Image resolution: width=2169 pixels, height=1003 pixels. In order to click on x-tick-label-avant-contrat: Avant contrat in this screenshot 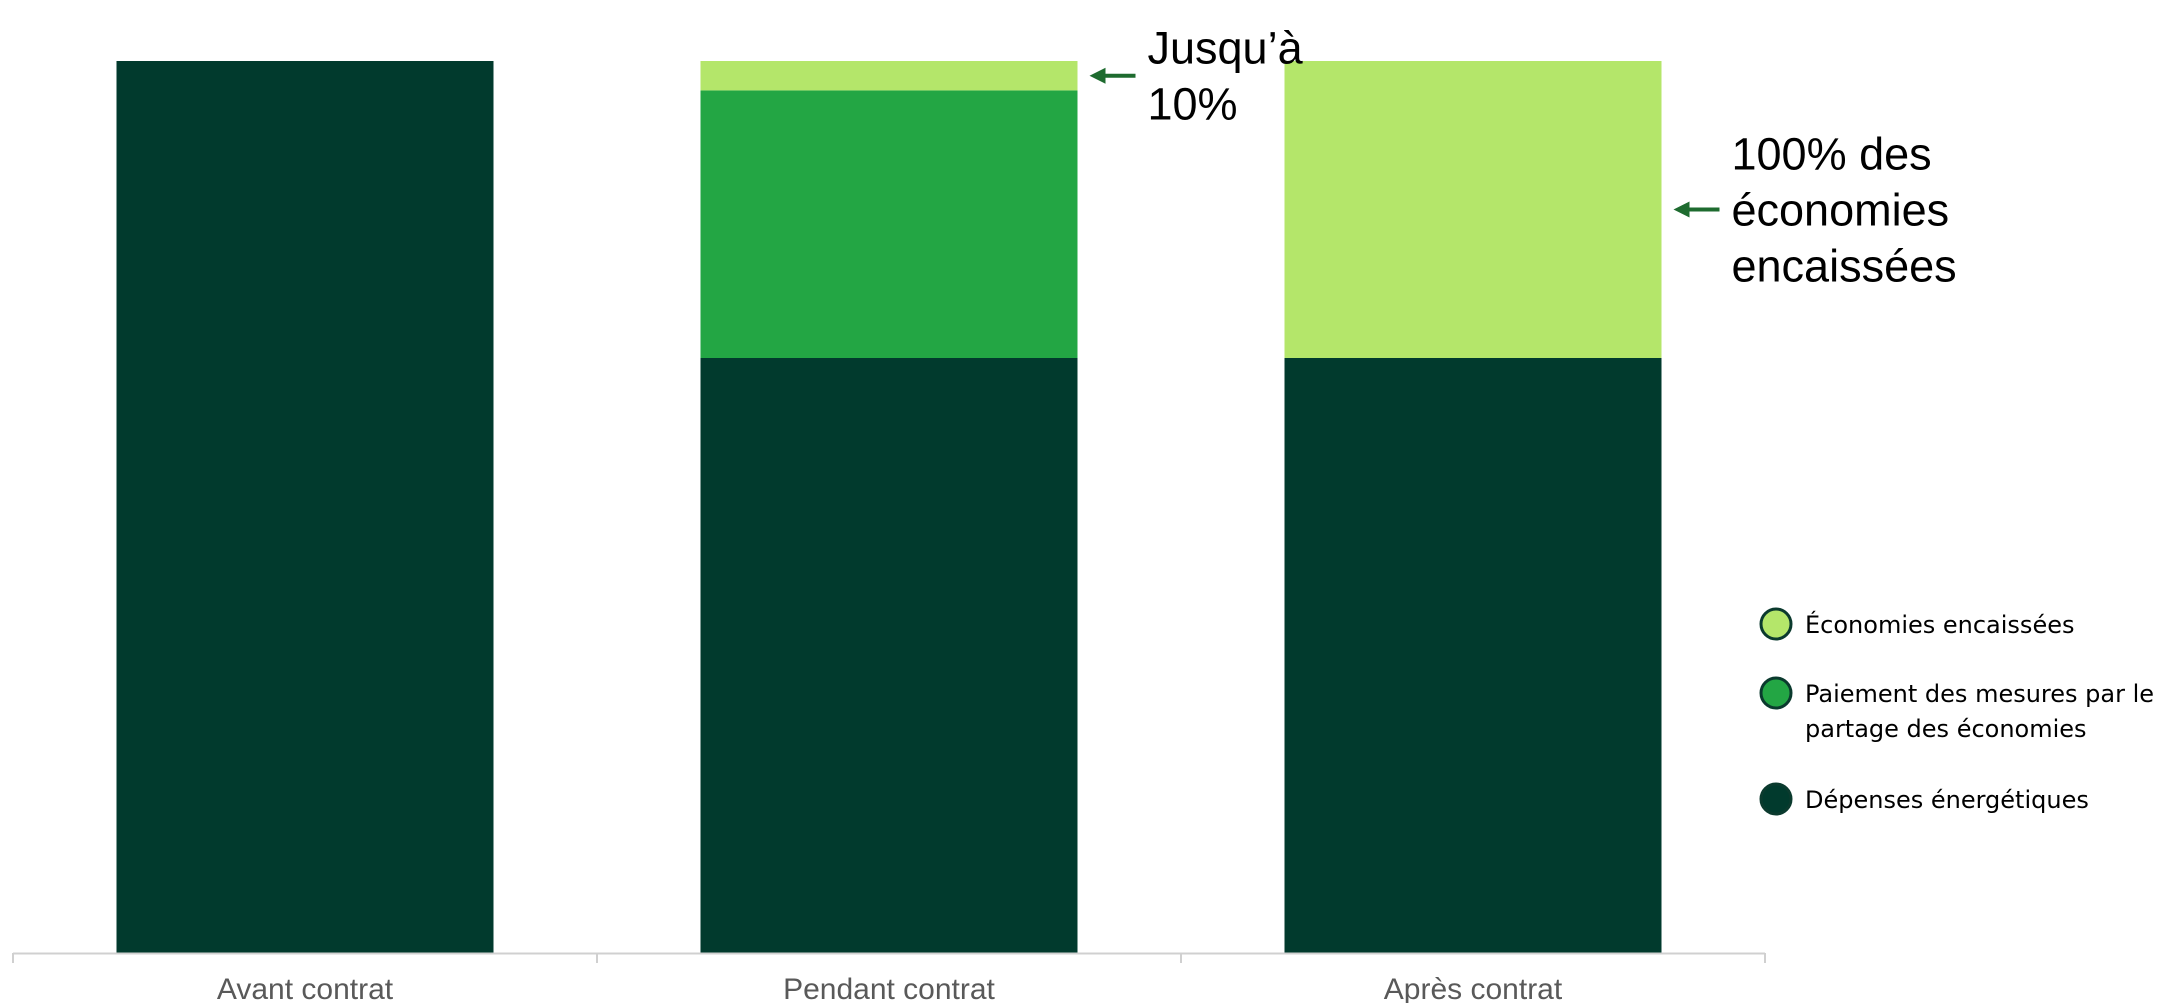, I will do `click(305, 988)`.